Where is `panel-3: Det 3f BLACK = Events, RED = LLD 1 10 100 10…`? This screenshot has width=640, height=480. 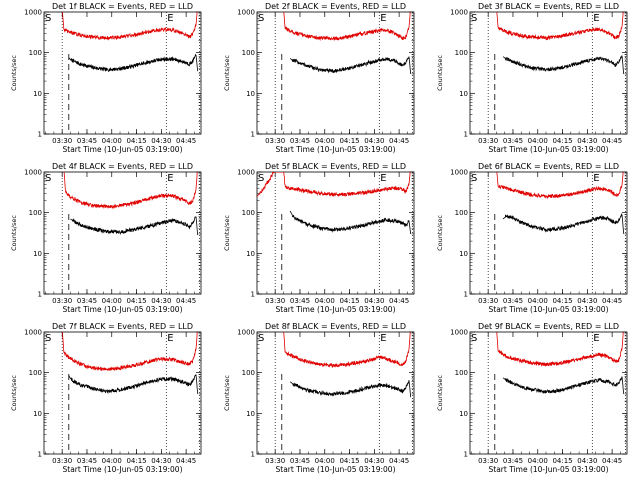
panel-3: Det 3f BLACK = Events, RED = LLD 1 10 100 10… is located at coordinates (532, 78).